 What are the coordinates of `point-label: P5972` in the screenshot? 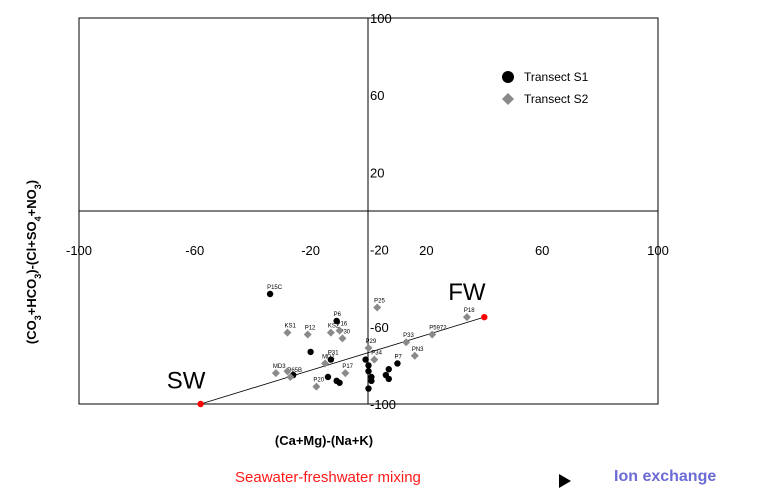 It's located at (438, 329).